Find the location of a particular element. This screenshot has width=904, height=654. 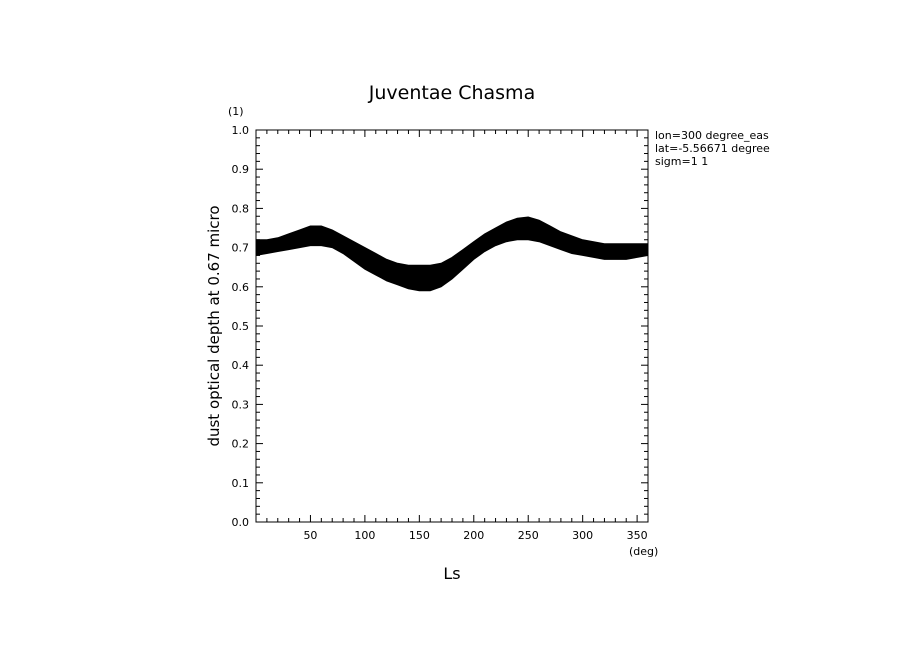

y-tick-label: 0.9 is located at coordinates (241, 169).